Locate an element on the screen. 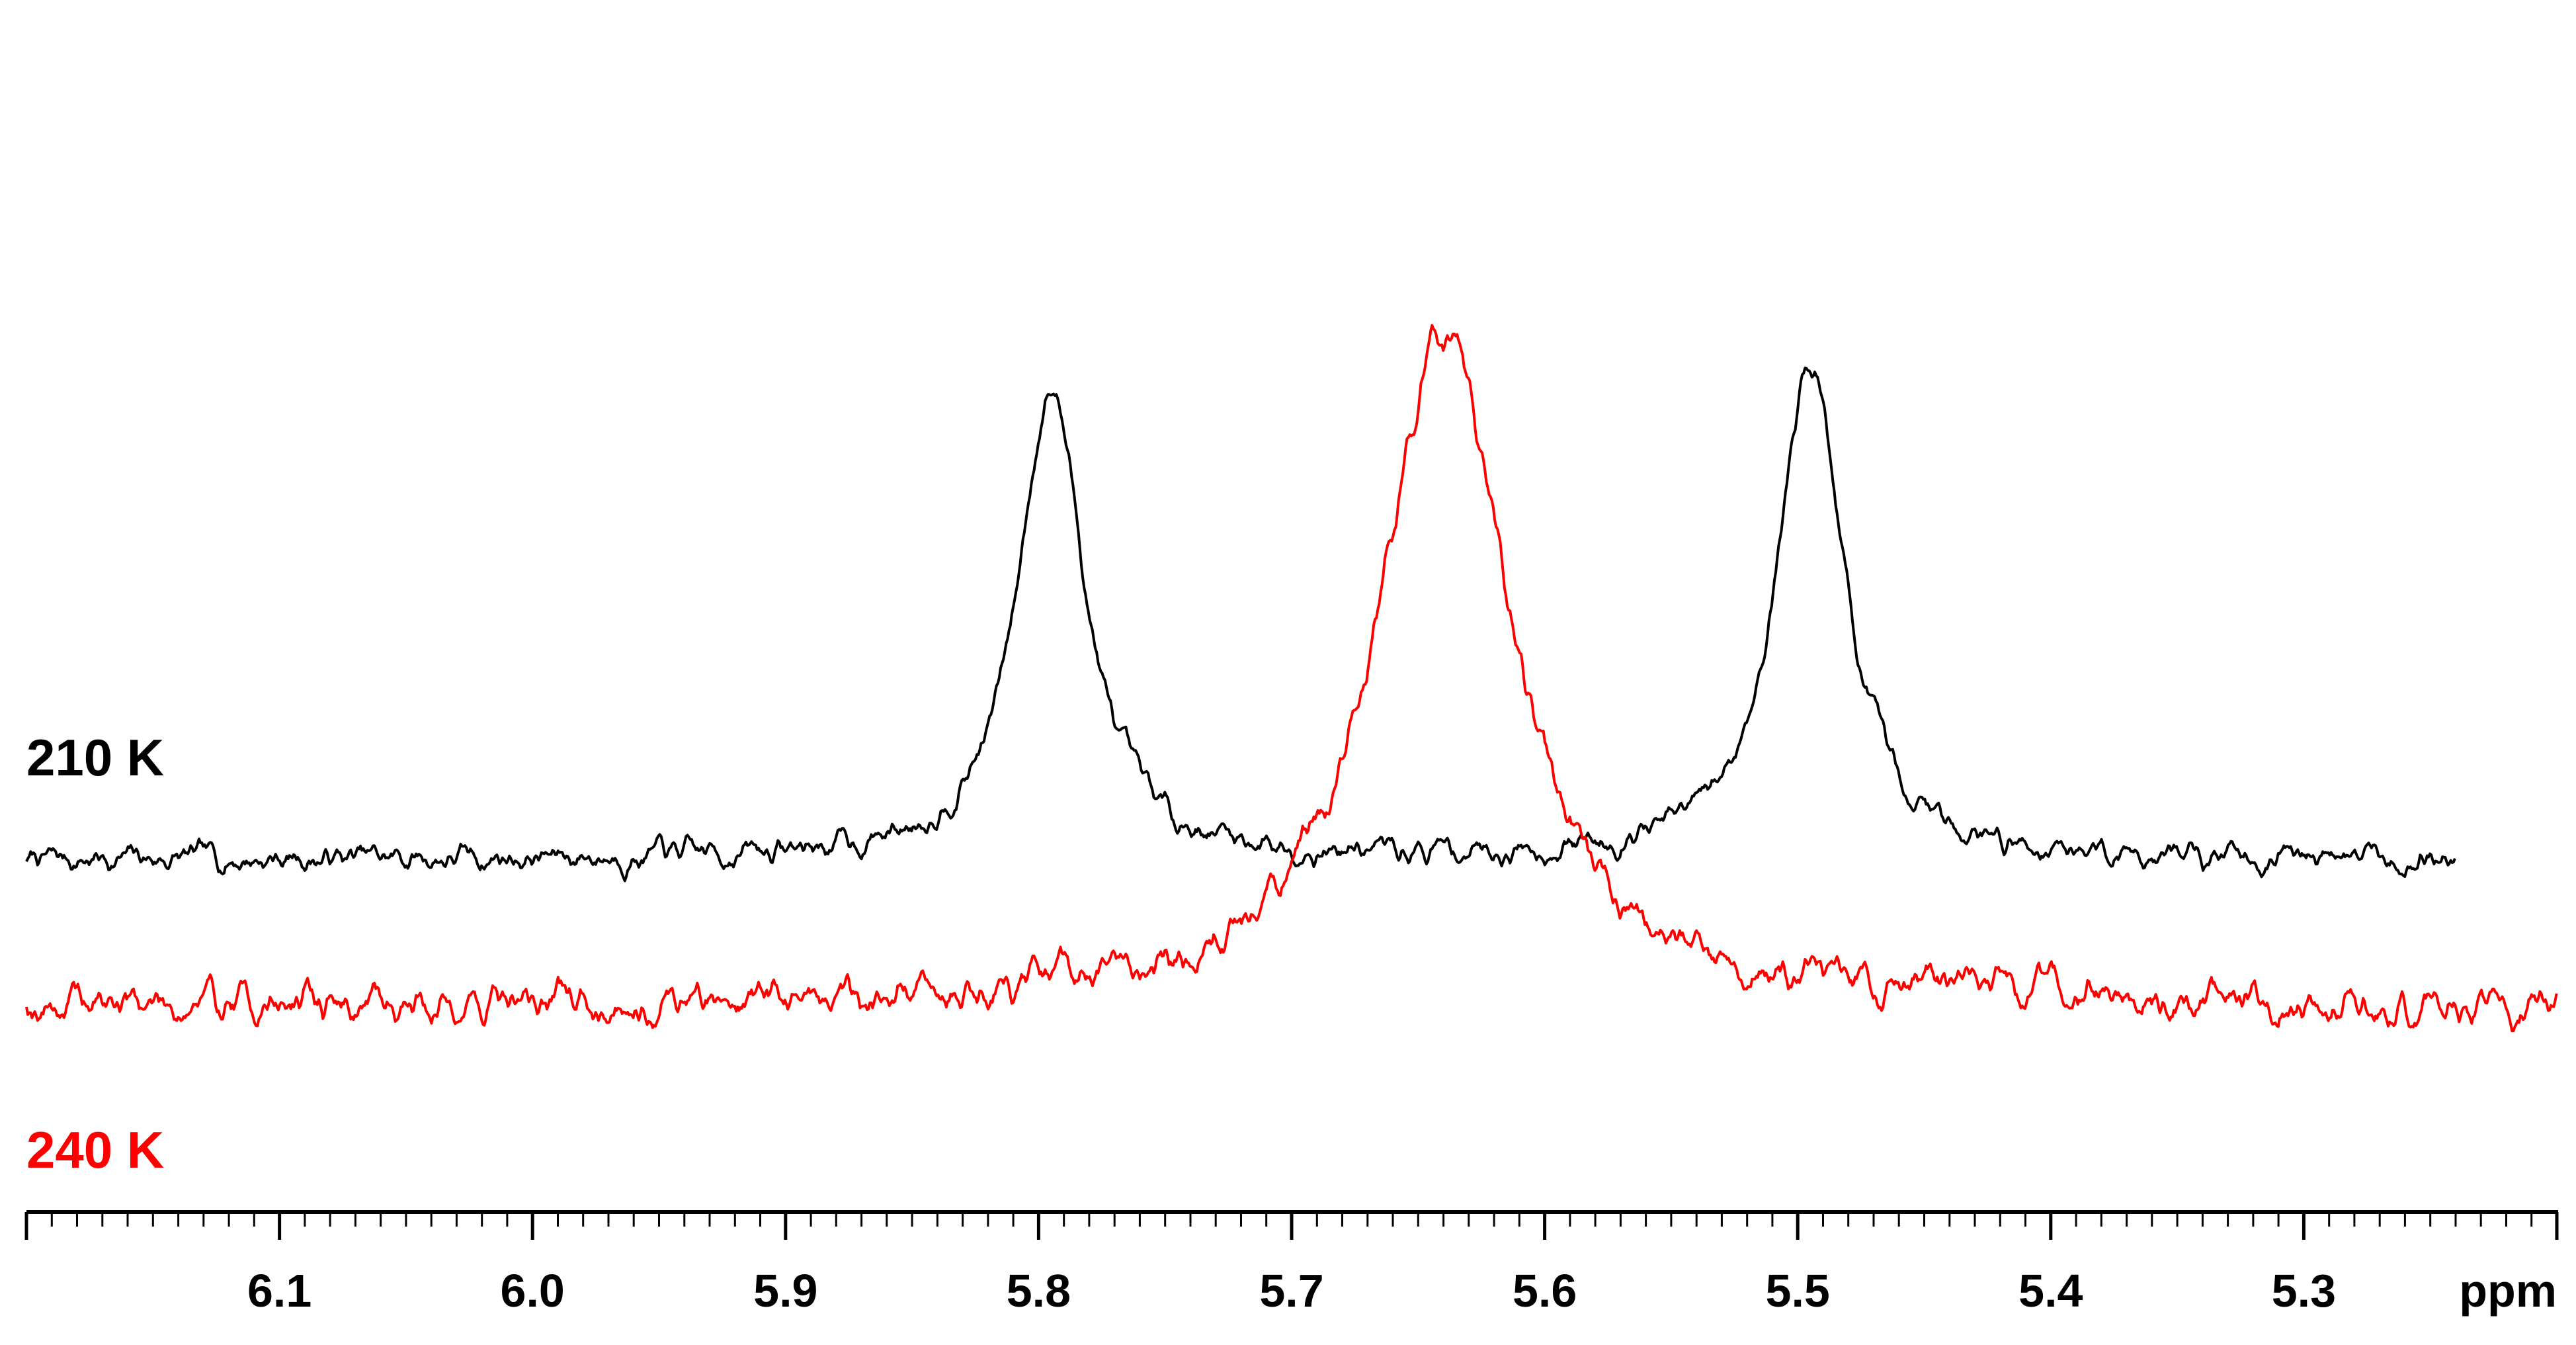 This screenshot has height=1345, width=2576. x-axis-tick-label: 6.1 is located at coordinates (279, 1291).